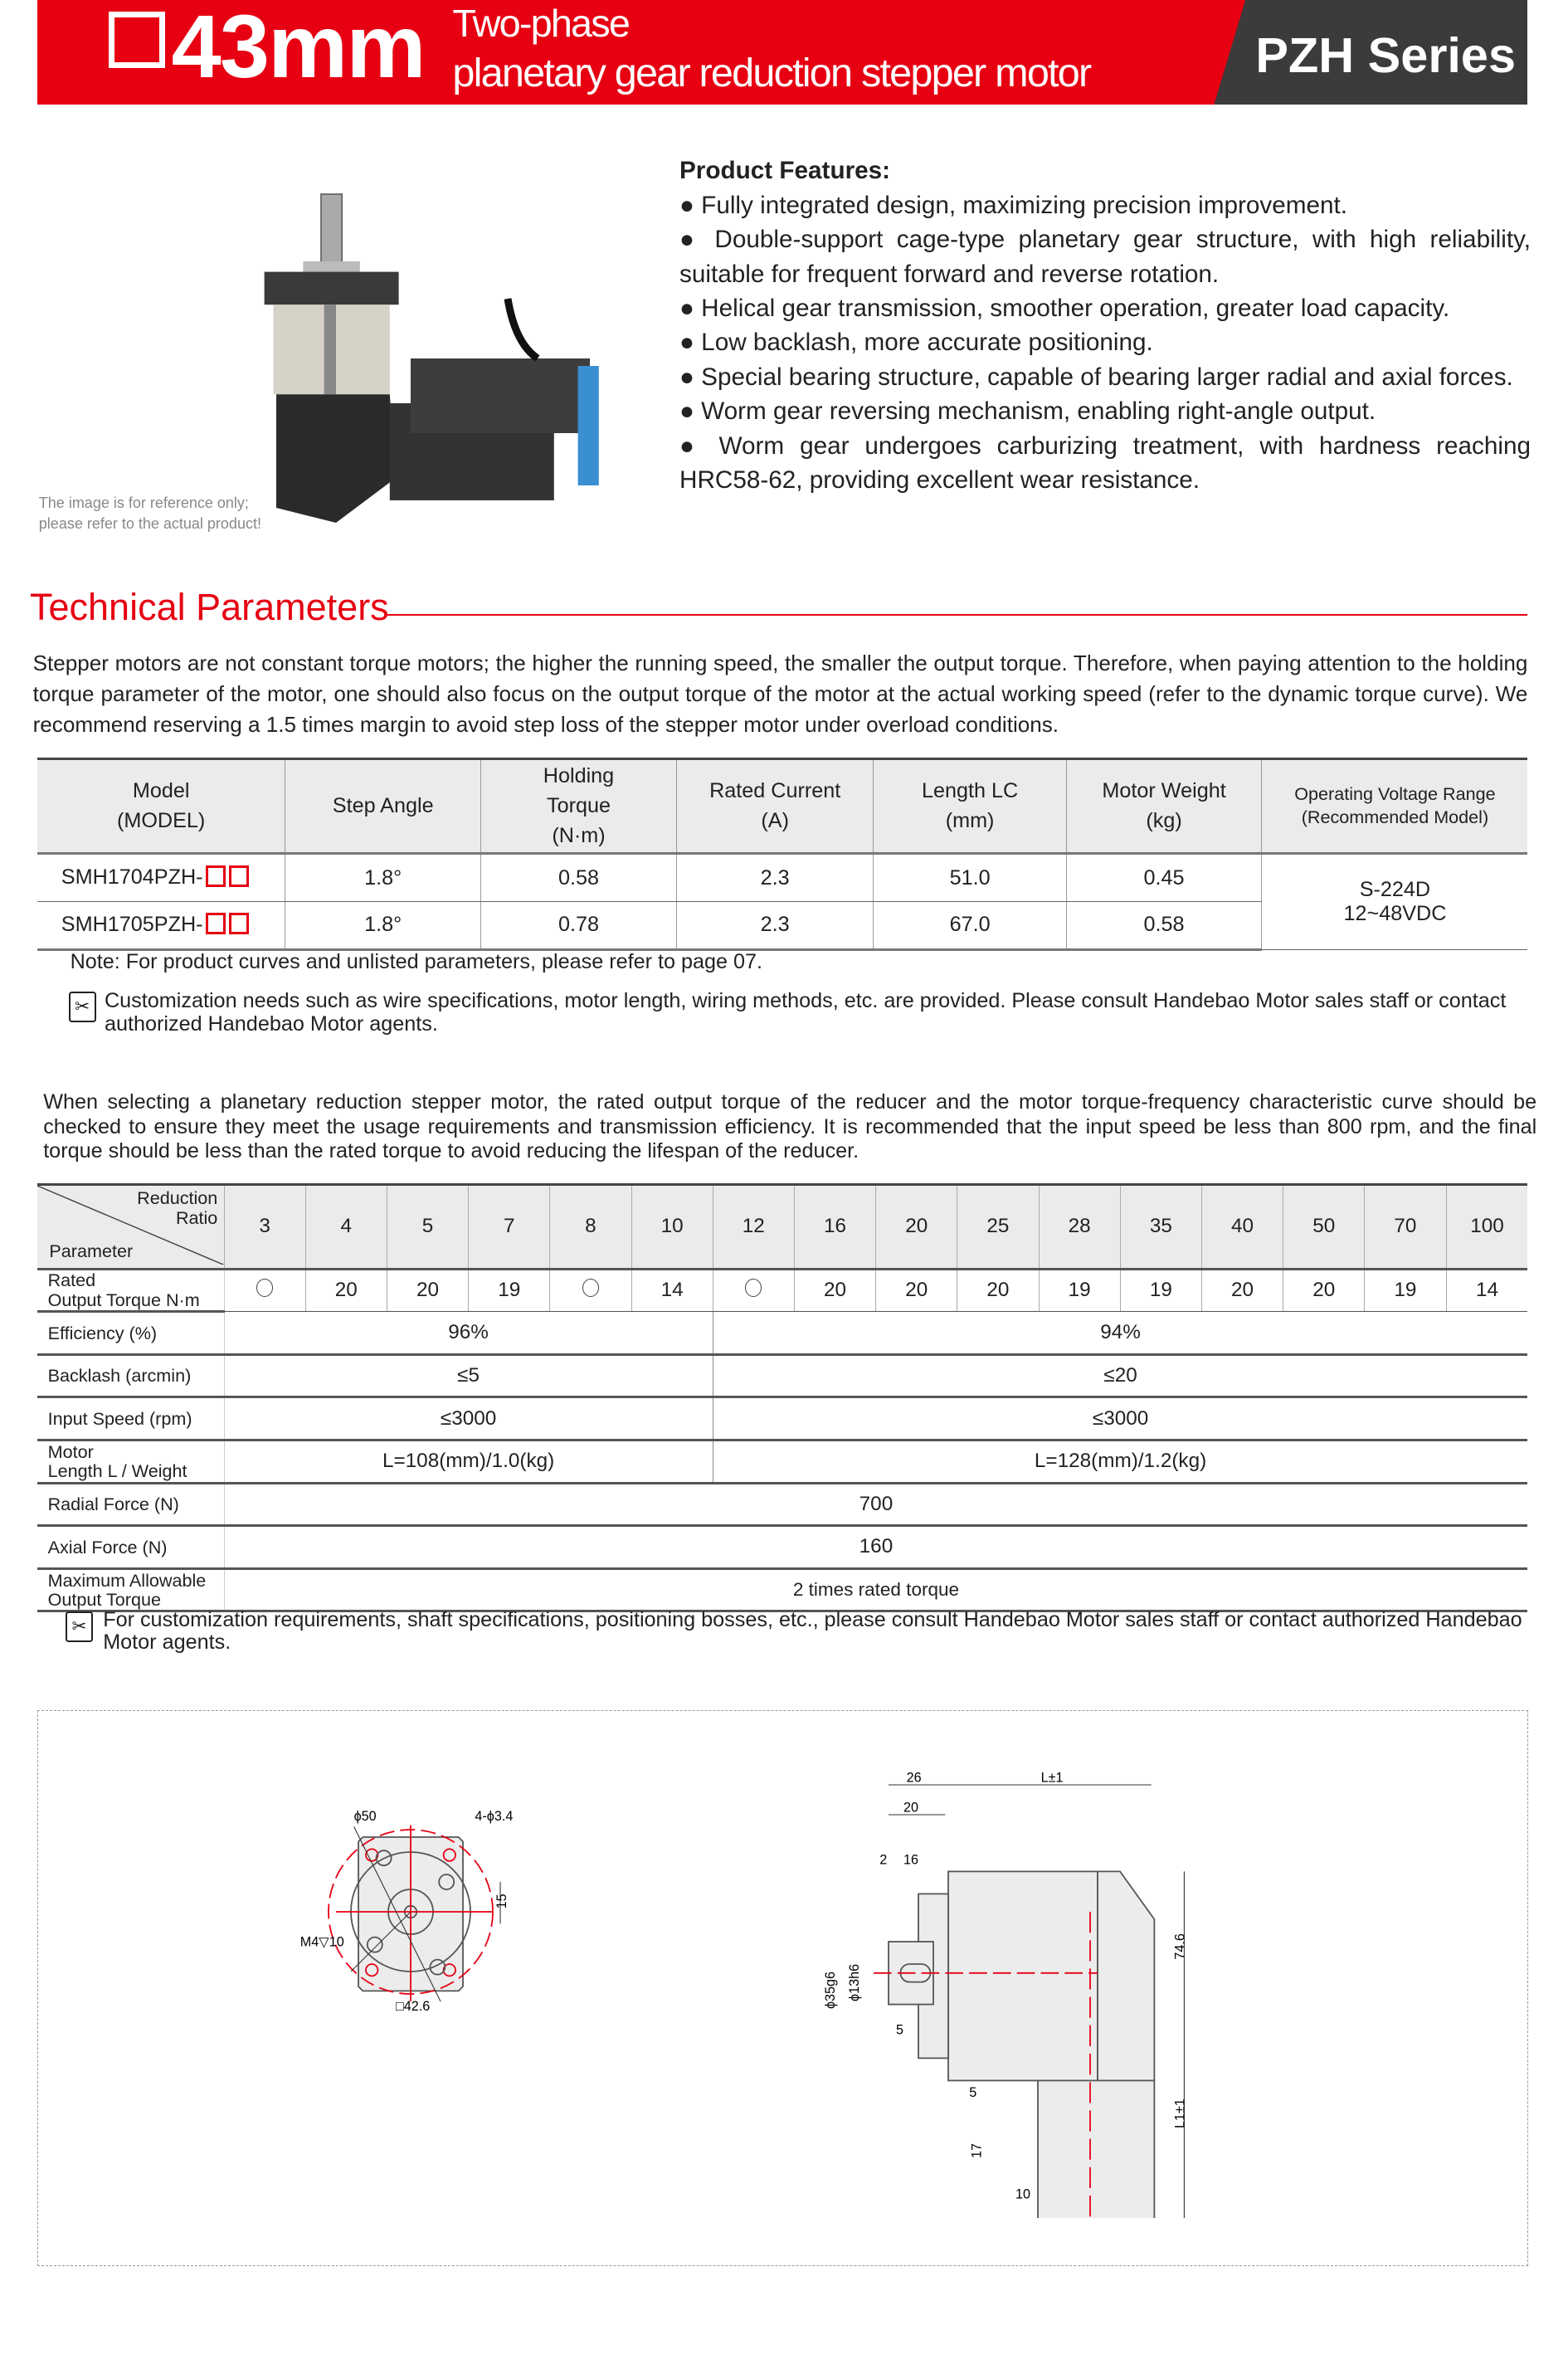 The width and height of the screenshot is (1568, 2369). I want to click on row-label: Input Speed (rpm), so click(131, 1419).